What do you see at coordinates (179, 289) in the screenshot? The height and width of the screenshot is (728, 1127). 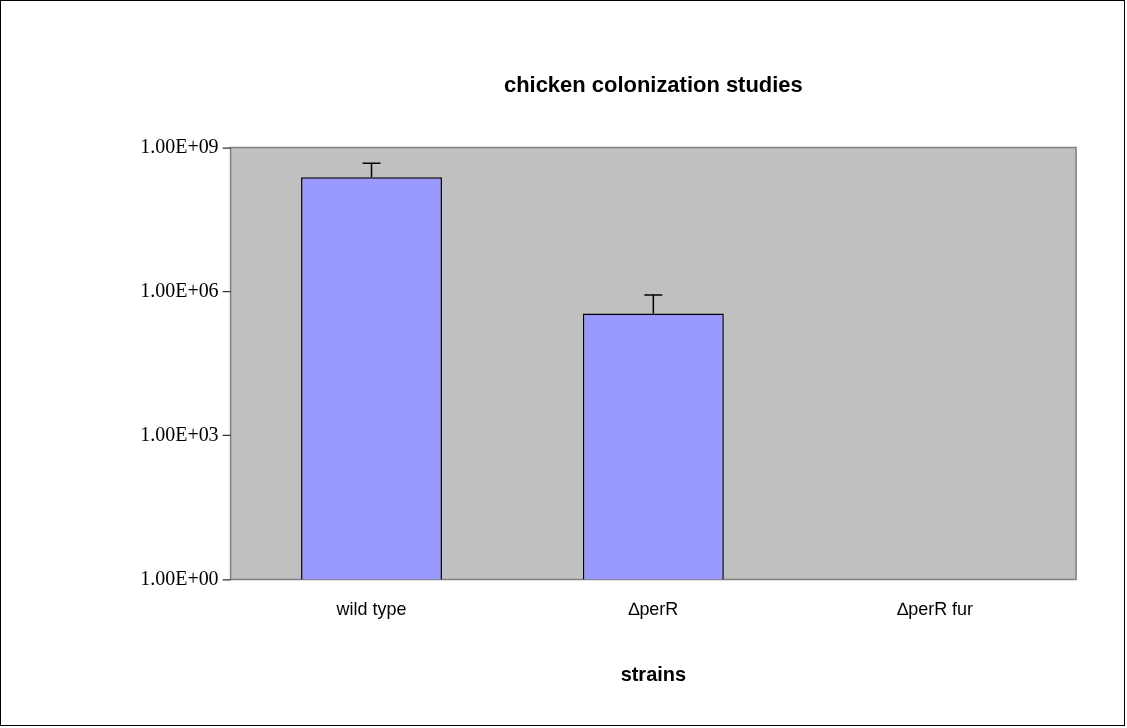 I see `y-tick-label: 1.00E+06` at bounding box center [179, 289].